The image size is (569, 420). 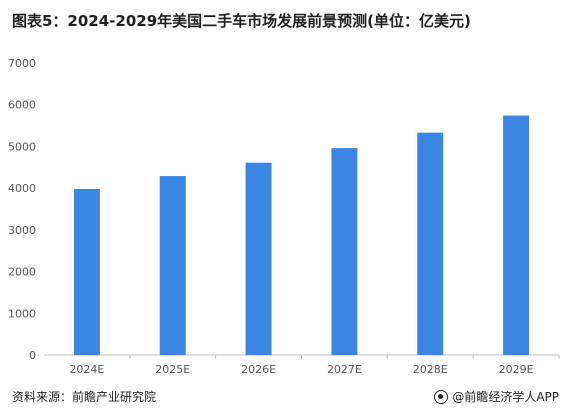 I want to click on bar-2028E, so click(x=430, y=243).